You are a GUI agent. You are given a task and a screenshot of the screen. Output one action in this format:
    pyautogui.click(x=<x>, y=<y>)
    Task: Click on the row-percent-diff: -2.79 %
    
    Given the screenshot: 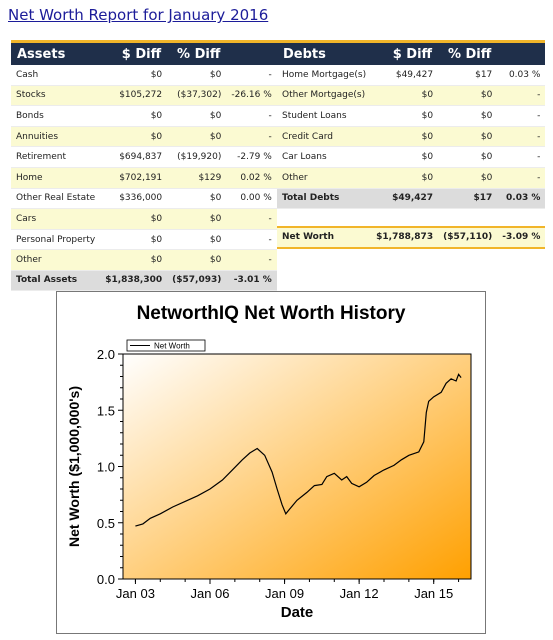 What is the action you would take?
    pyautogui.click(x=251, y=157)
    